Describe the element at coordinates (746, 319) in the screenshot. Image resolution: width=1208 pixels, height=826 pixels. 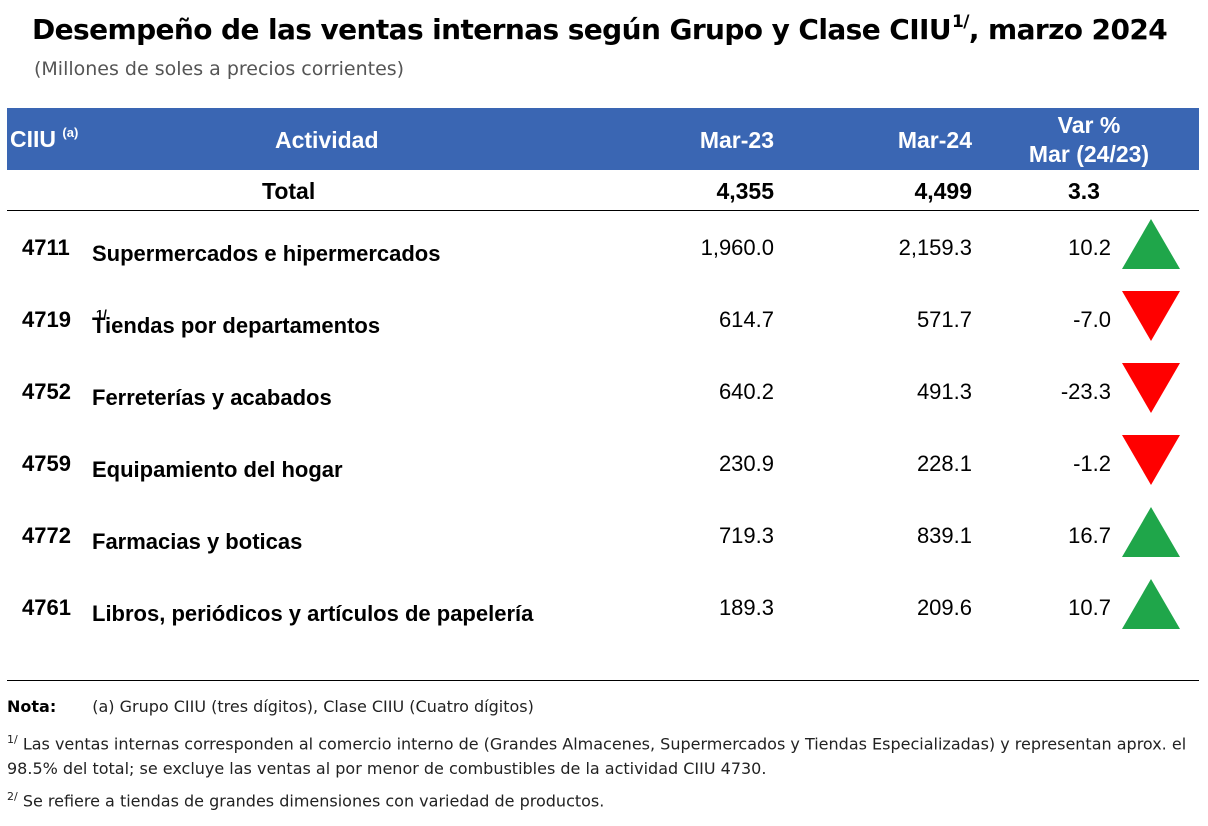
I see `row-mar23: 614.7` at that location.